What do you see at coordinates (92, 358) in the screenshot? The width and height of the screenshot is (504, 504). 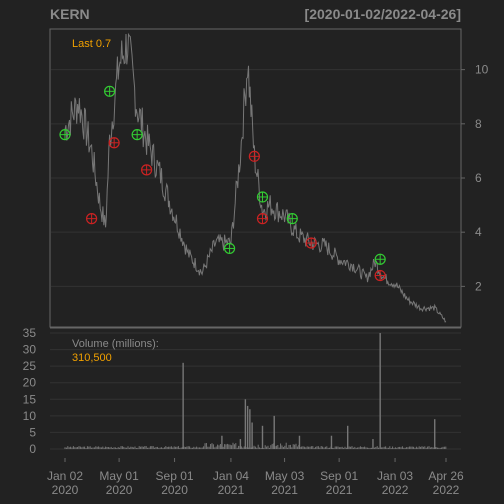 I see `volume-last-value: 310,500` at bounding box center [92, 358].